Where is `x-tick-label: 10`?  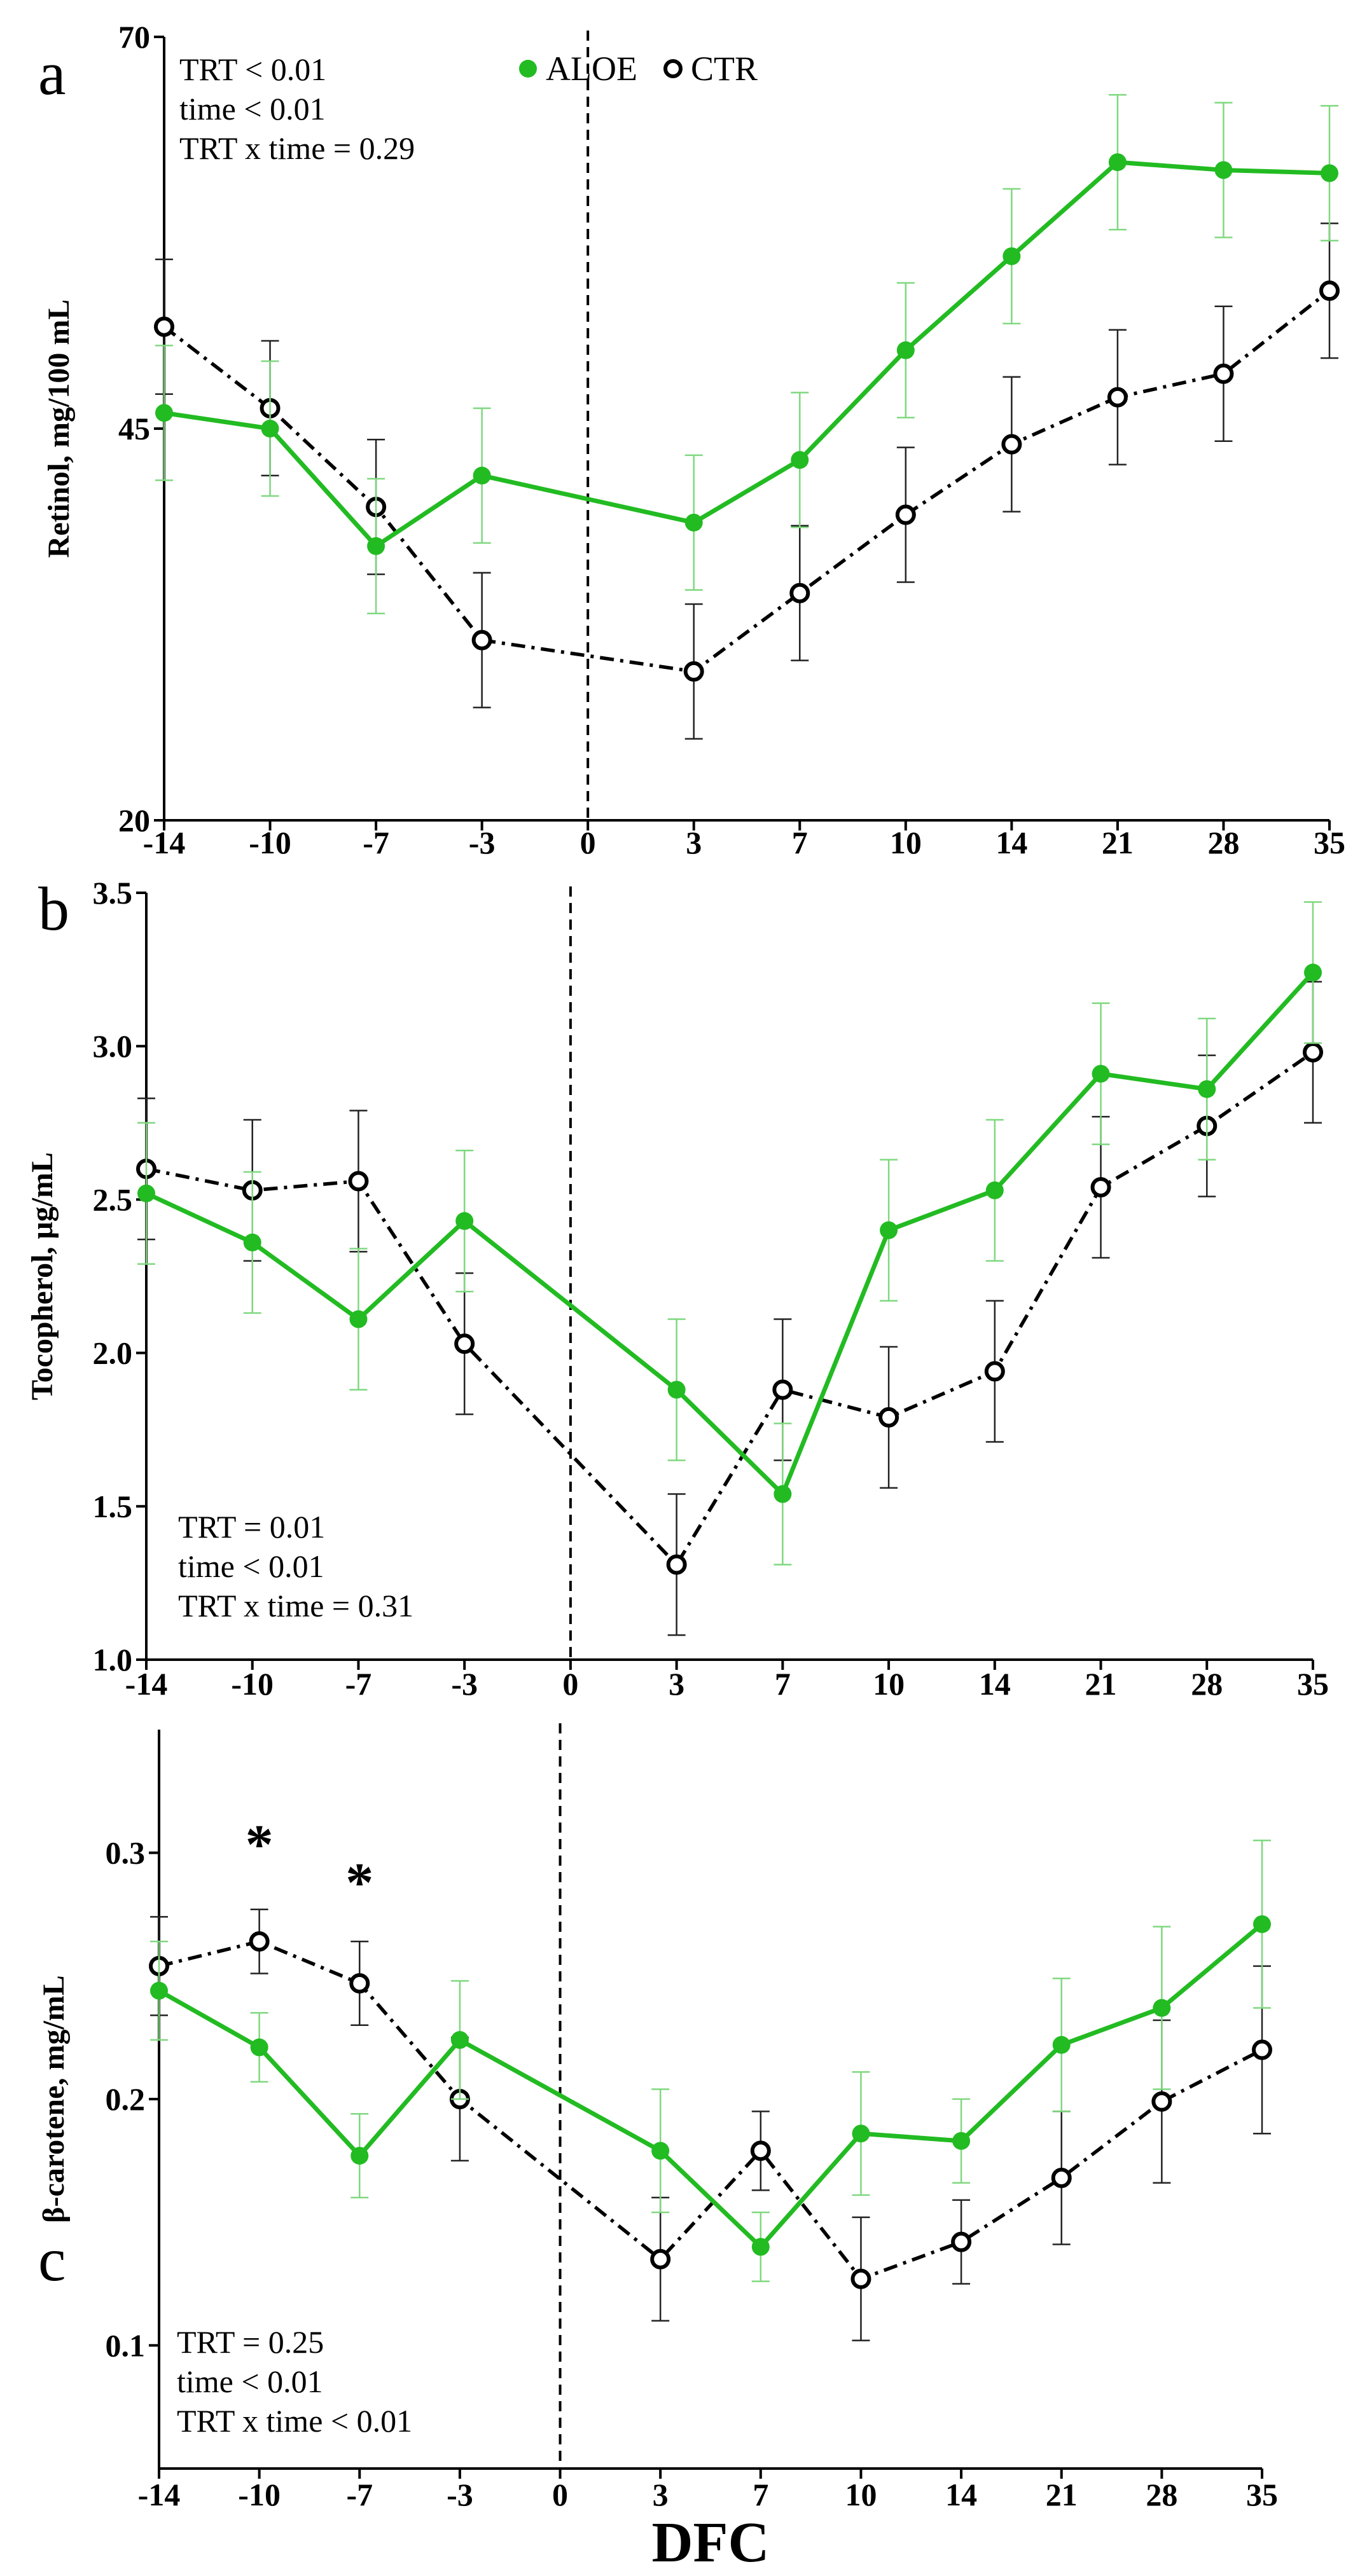 x-tick-label: 10 is located at coordinates (861, 2494).